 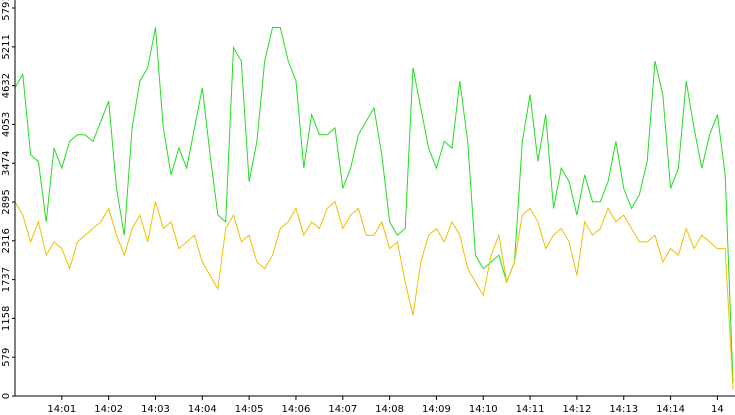 What do you see at coordinates (249, 409) in the screenshot?
I see `x-tick-label: 14:05` at bounding box center [249, 409].